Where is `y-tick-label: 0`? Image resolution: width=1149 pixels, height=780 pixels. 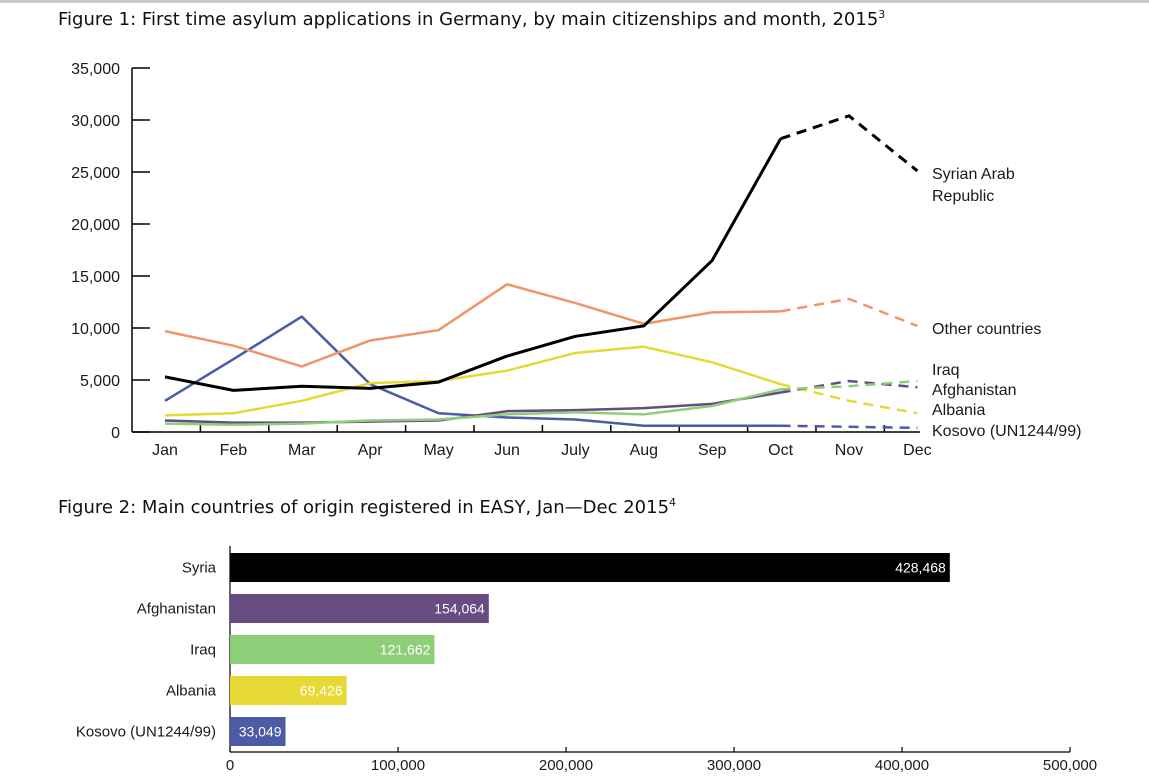 y-tick-label: 0 is located at coordinates (115, 433).